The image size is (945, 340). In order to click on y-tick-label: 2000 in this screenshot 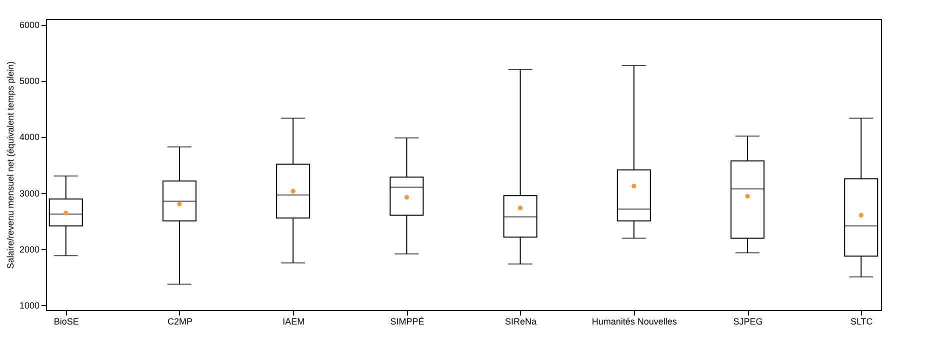, I will do `click(29, 249)`.